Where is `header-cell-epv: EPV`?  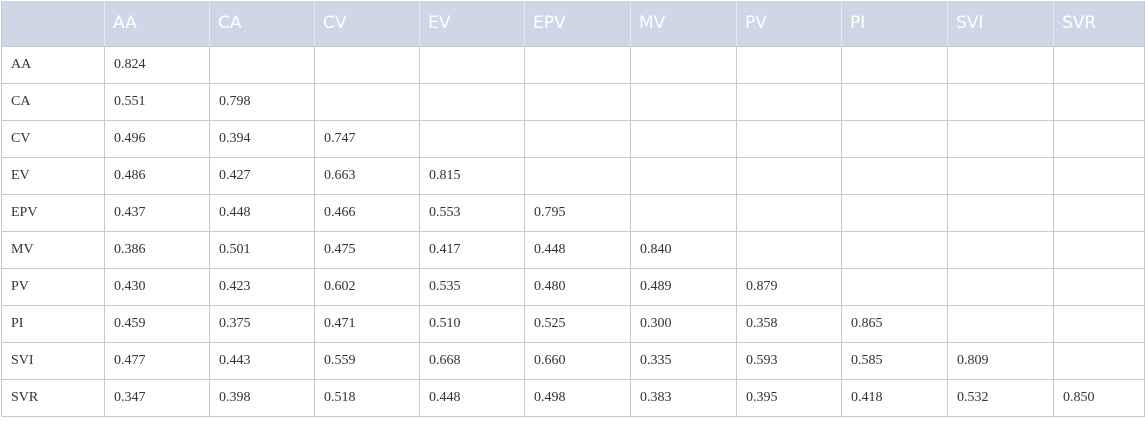 header-cell-epv: EPV is located at coordinates (577, 24).